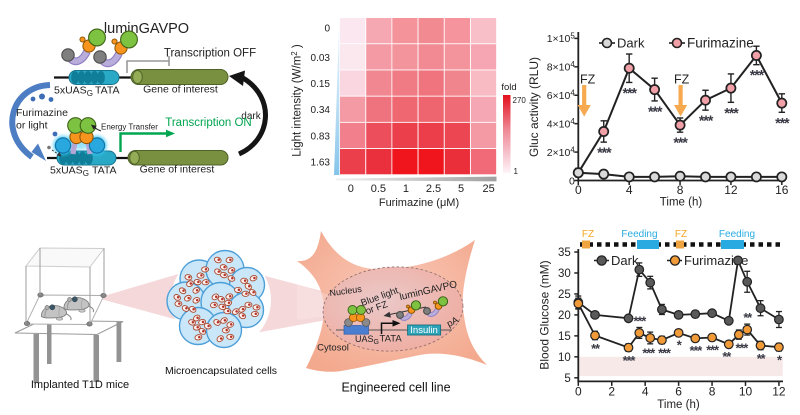 The image size is (800, 415). I want to click on svg-text: 1.63, so click(321, 163).